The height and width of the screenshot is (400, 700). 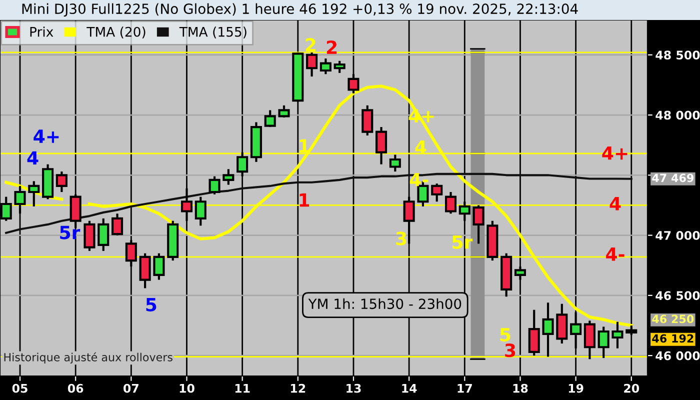 I want to click on annotation: 4+, so click(x=46, y=136).